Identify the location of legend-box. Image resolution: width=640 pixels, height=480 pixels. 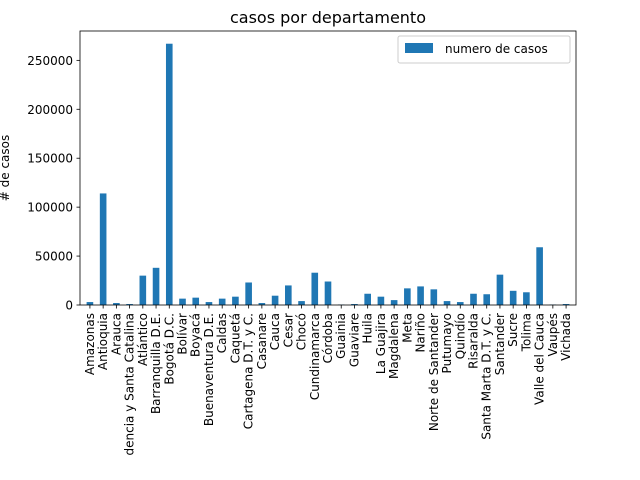
(484, 49).